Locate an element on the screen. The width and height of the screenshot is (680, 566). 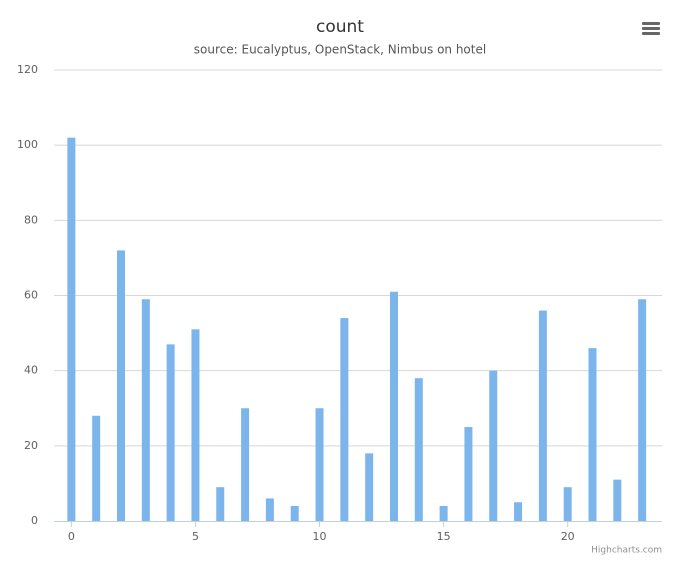
x-tick-label: 0 is located at coordinates (71, 536).